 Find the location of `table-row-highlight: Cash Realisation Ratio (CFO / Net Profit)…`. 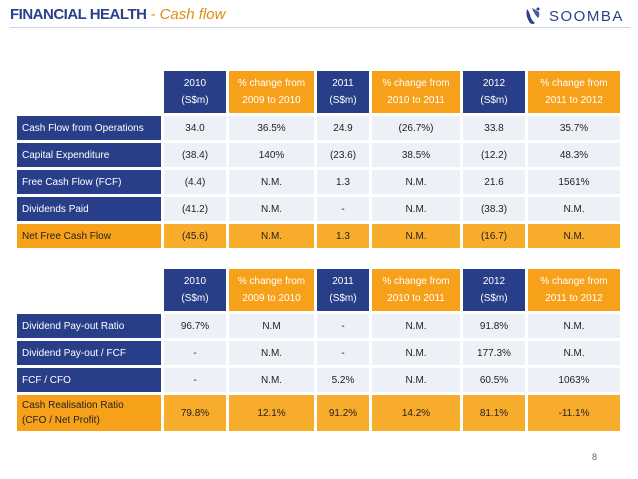

table-row-highlight: Cash Realisation Ratio (CFO / Net Profit)… is located at coordinates (318, 413).